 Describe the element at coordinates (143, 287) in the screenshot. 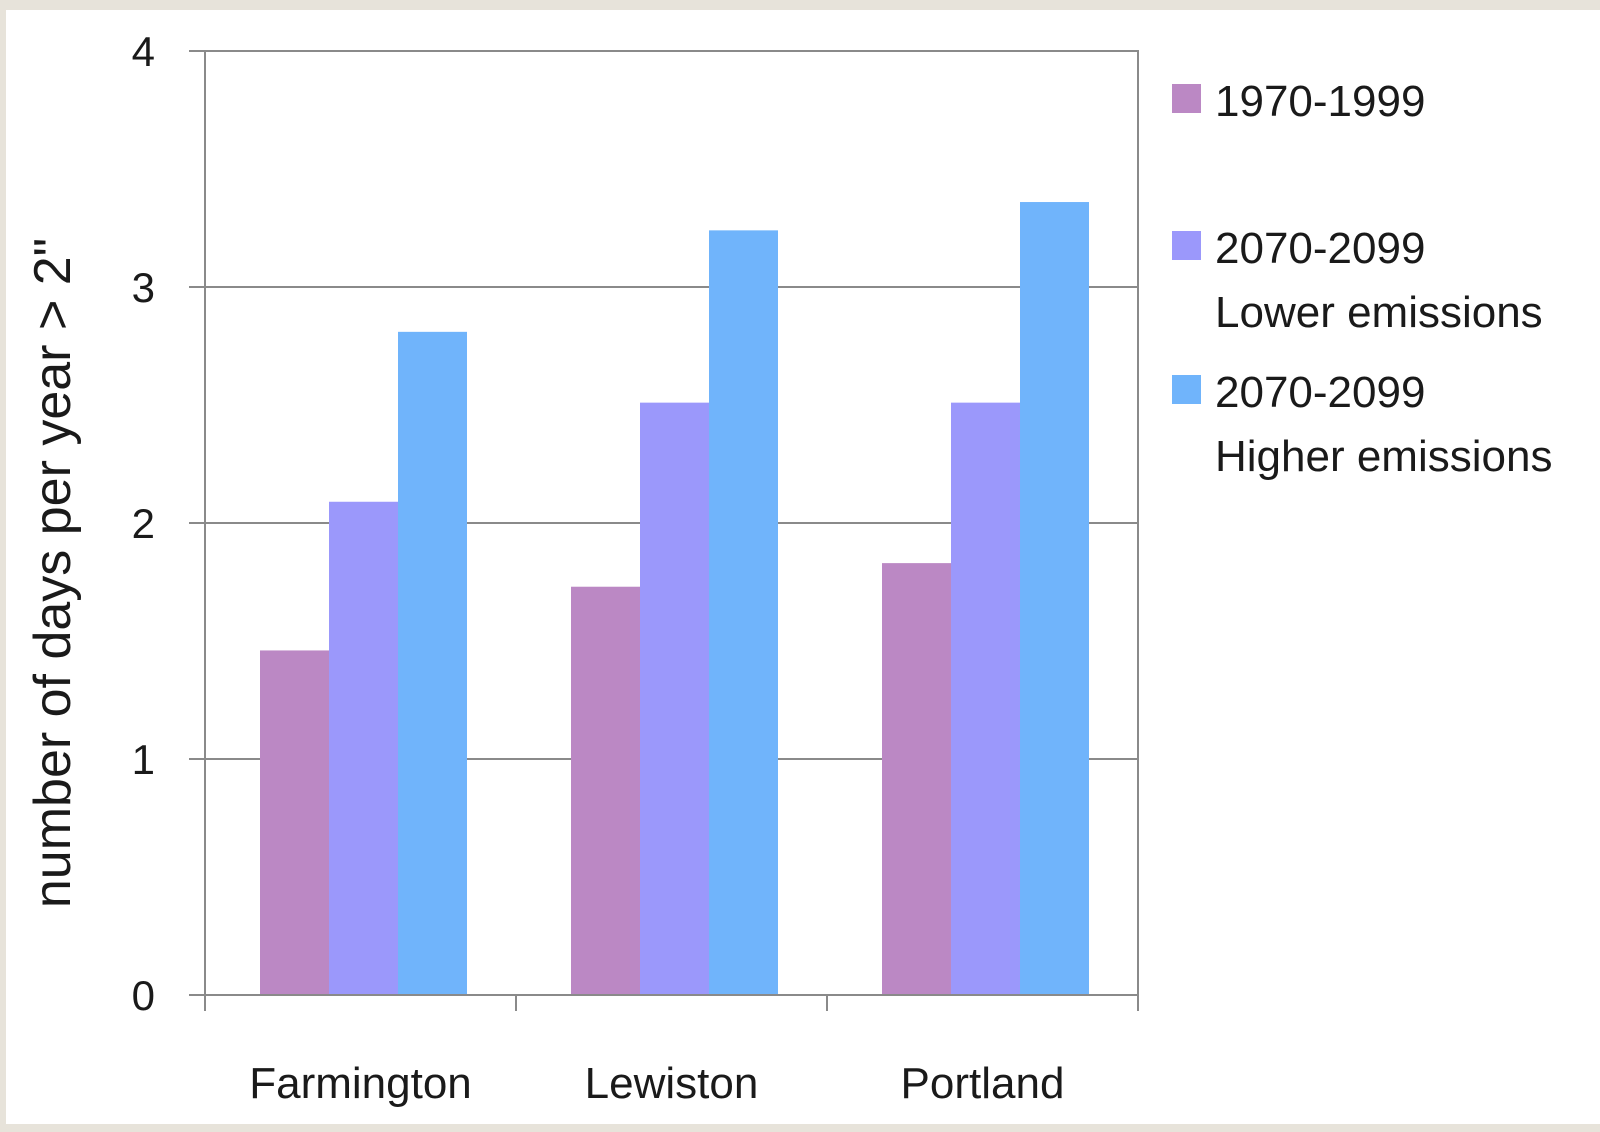

I see `y-tick-label: 3` at that location.